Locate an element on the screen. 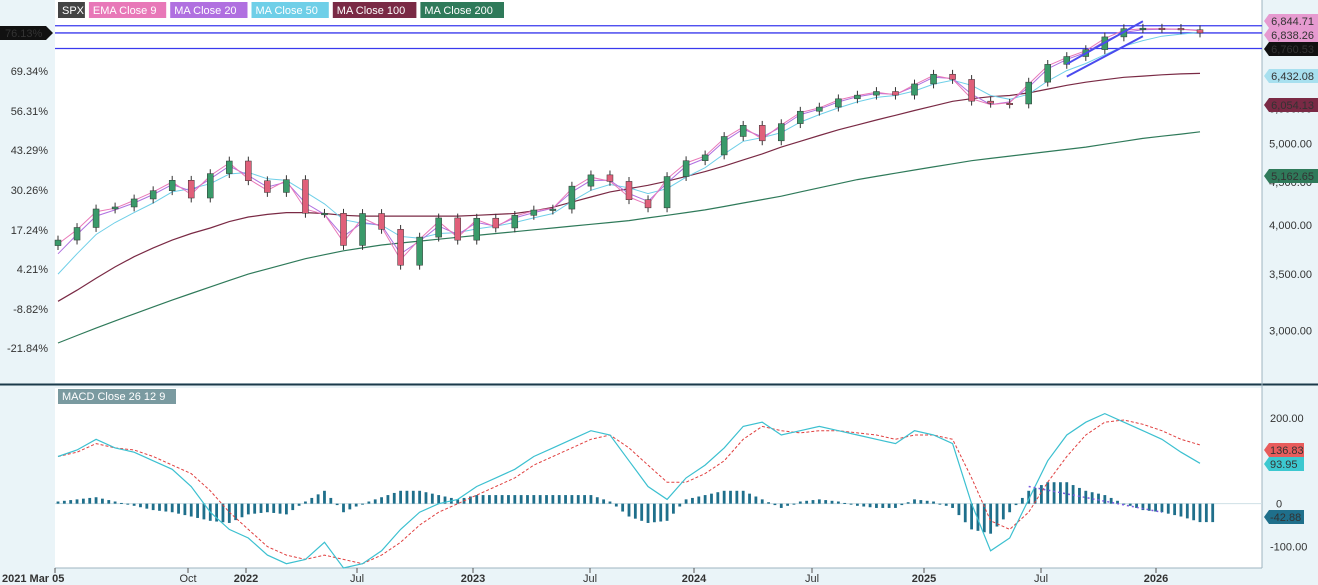  legend-item-label: MA Close 200 is located at coordinates (458, 11).